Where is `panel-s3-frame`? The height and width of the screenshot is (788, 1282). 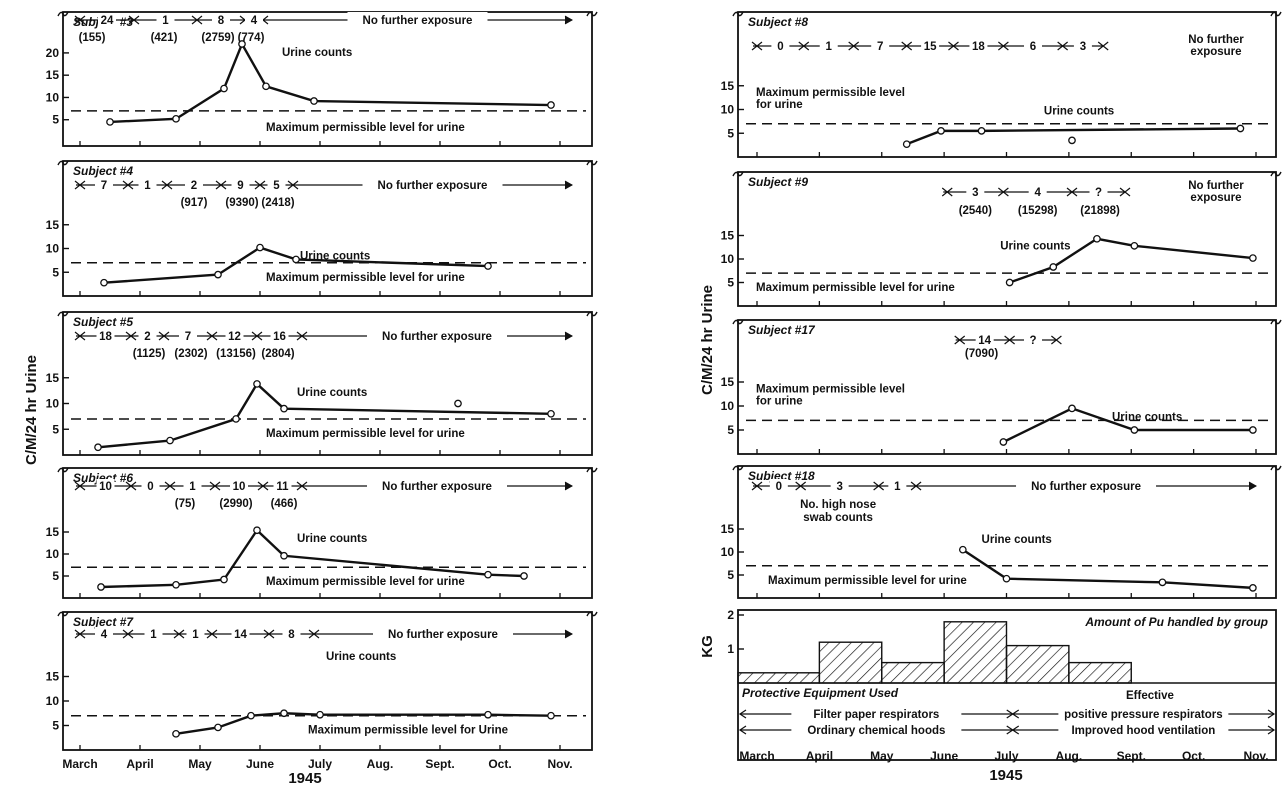
panel-s3-frame is located at coordinates (327, 79).